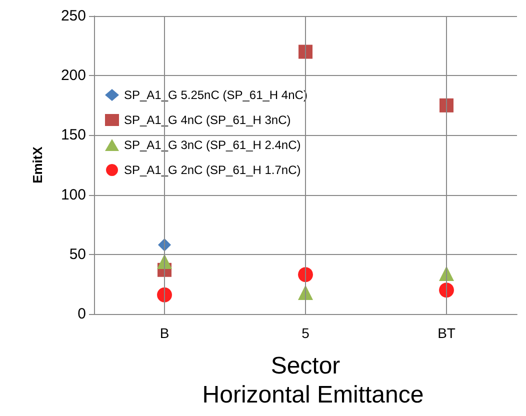 This screenshot has width=526, height=416. I want to click on legend-label: SP_A1_G 4nC (SP_61_H 3nC), so click(207, 120).